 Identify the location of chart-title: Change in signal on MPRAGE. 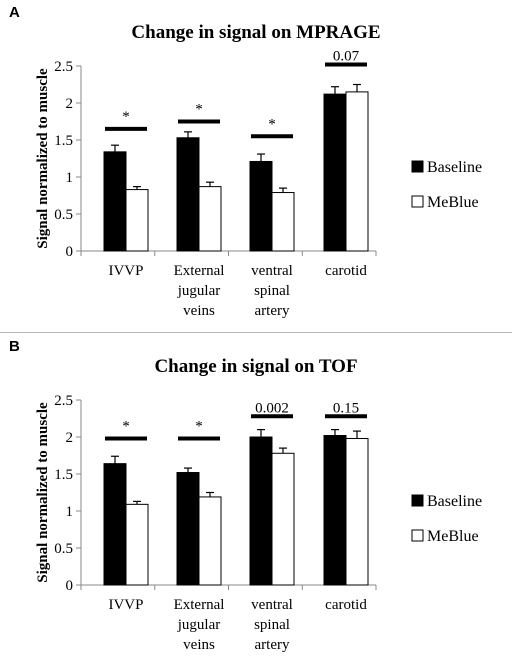
(255, 32).